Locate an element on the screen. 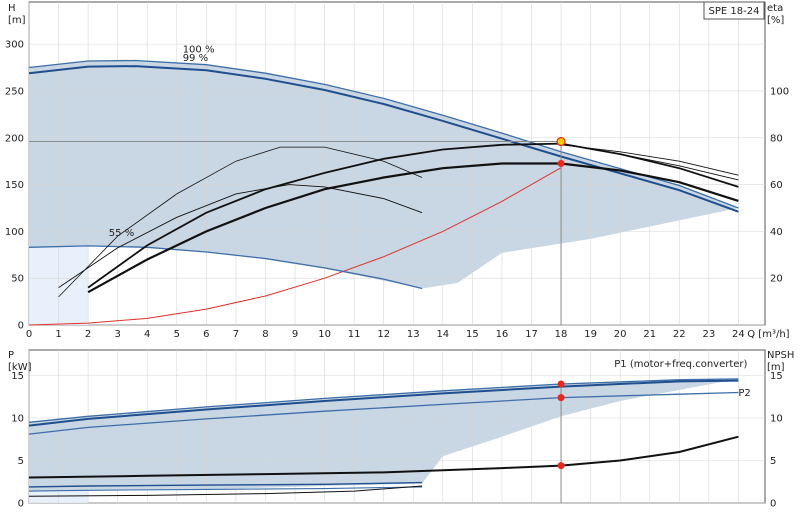 This screenshot has width=800, height=520. x-tick-label: 7 is located at coordinates (236, 334).